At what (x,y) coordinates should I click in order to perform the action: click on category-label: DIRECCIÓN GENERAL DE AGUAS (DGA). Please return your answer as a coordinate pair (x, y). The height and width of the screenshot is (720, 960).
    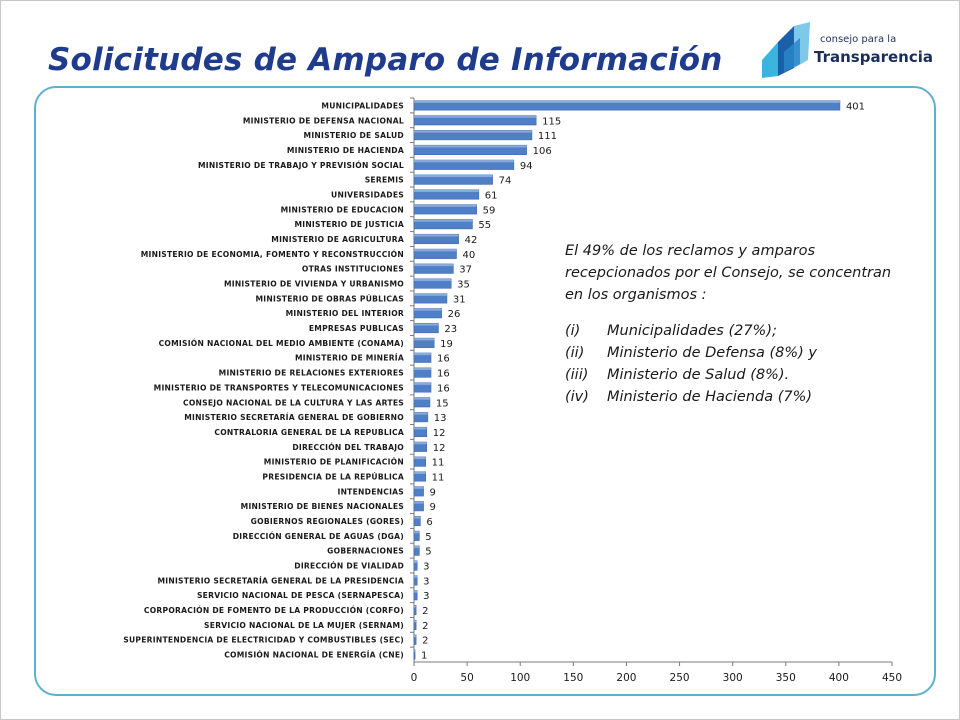
    Looking at the image, I should click on (318, 536).